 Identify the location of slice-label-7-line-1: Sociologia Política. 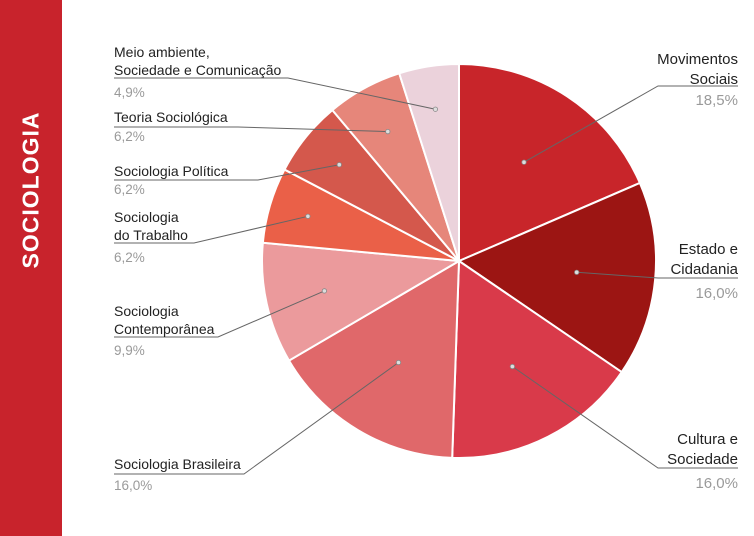
(171, 171).